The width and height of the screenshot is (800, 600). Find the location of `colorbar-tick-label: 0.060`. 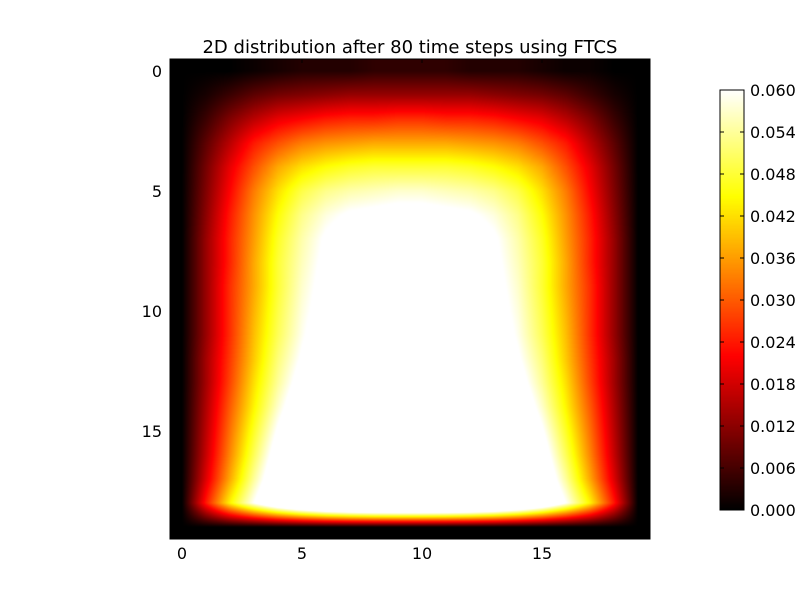

colorbar-tick-label: 0.060 is located at coordinates (773, 90).